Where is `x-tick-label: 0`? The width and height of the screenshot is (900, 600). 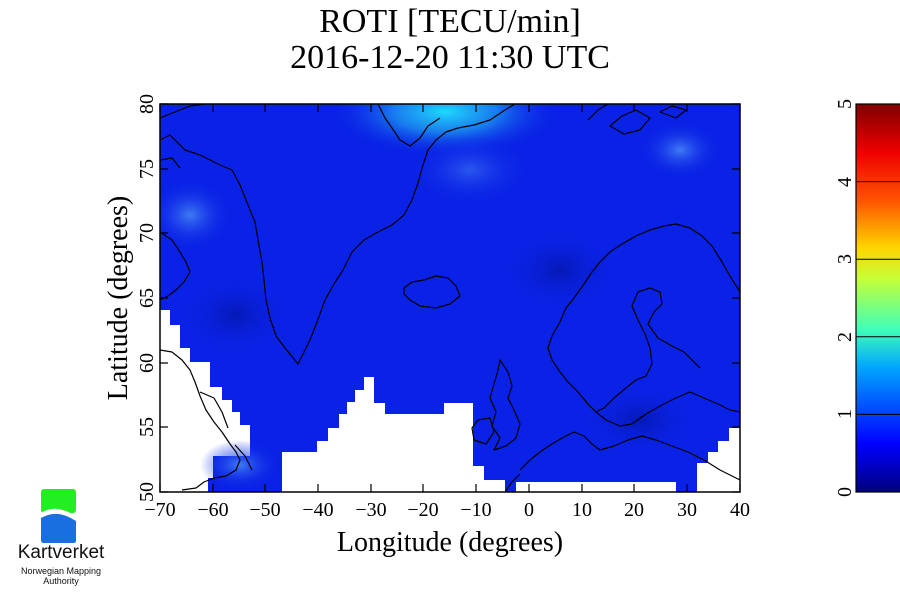 x-tick-label: 0 is located at coordinates (529, 510).